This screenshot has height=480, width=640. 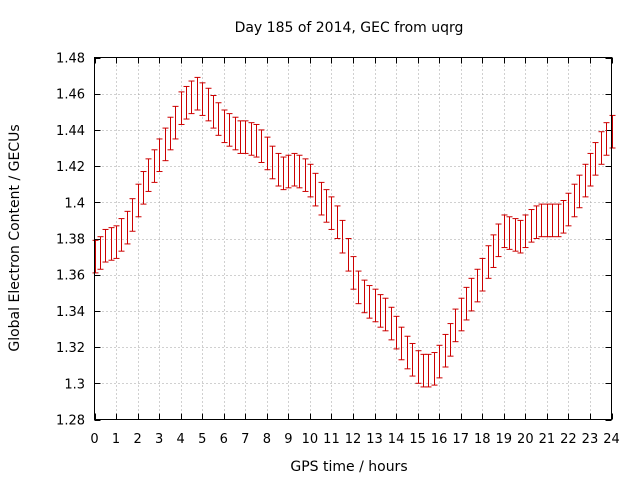 What do you see at coordinates (611, 439) in the screenshot?
I see `x-tick-label: 24` at bounding box center [611, 439].